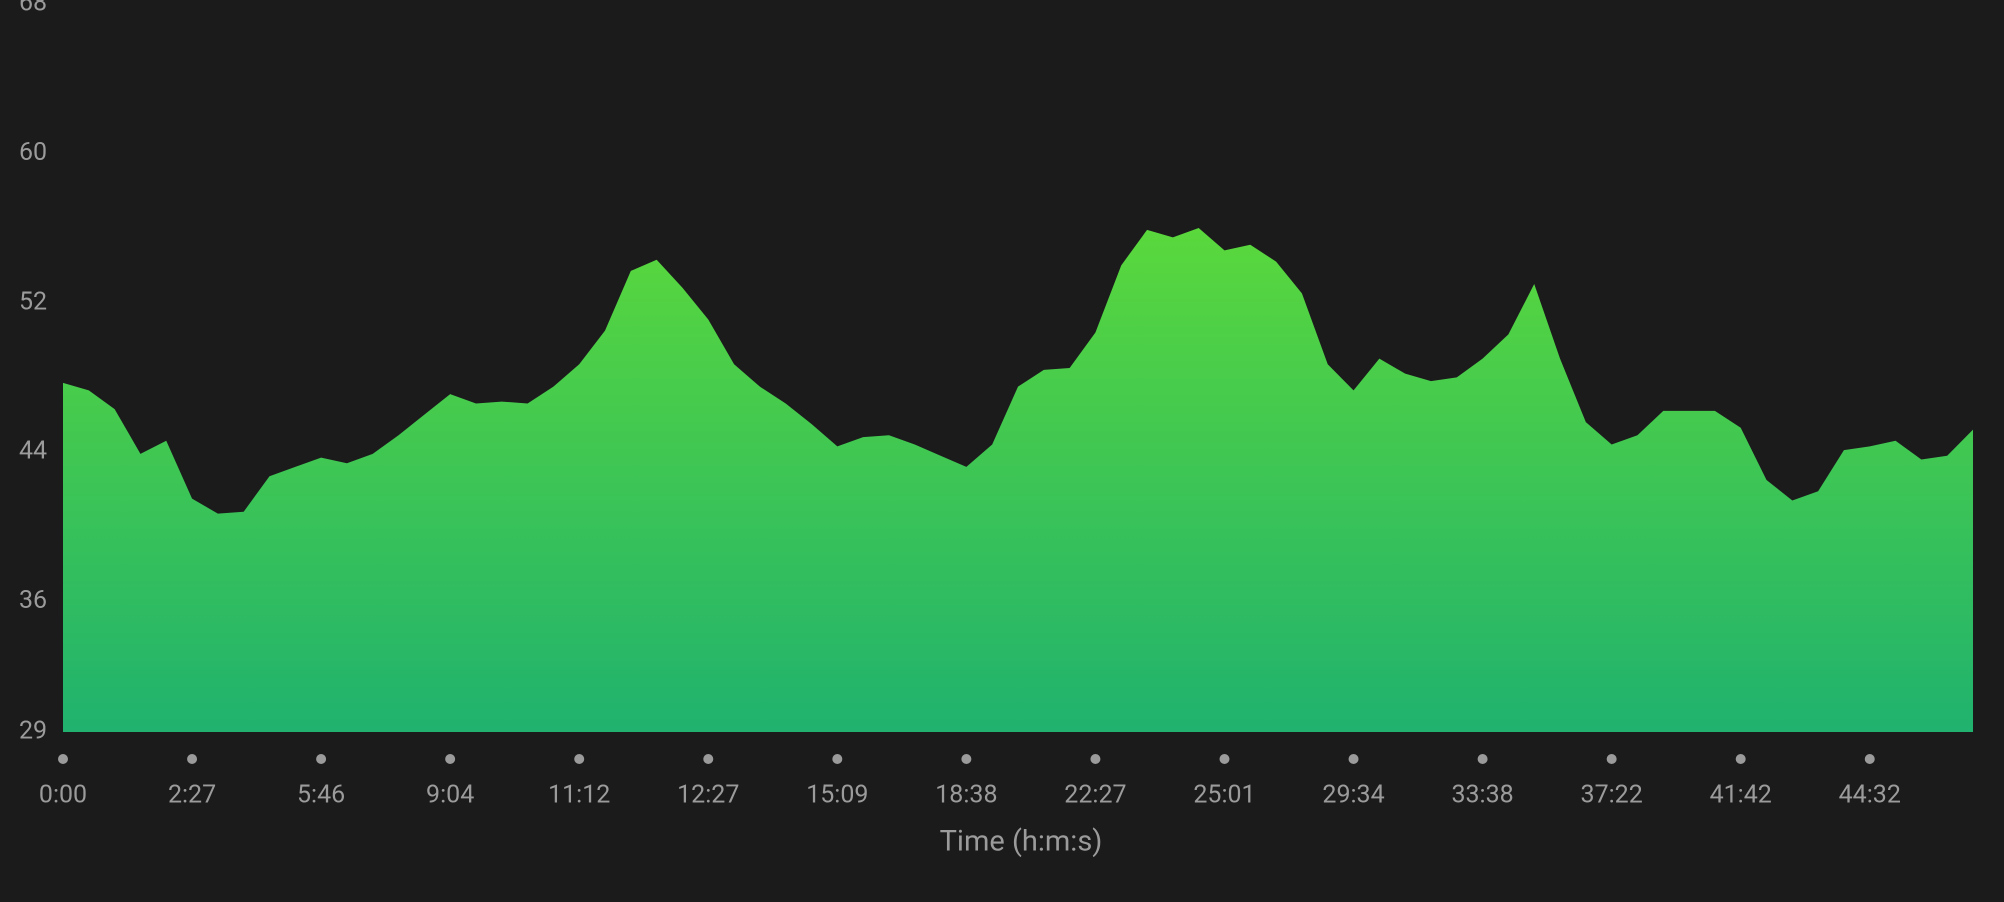  Describe the element at coordinates (33, 152) in the screenshot. I see `y-tick-label: 60` at that location.